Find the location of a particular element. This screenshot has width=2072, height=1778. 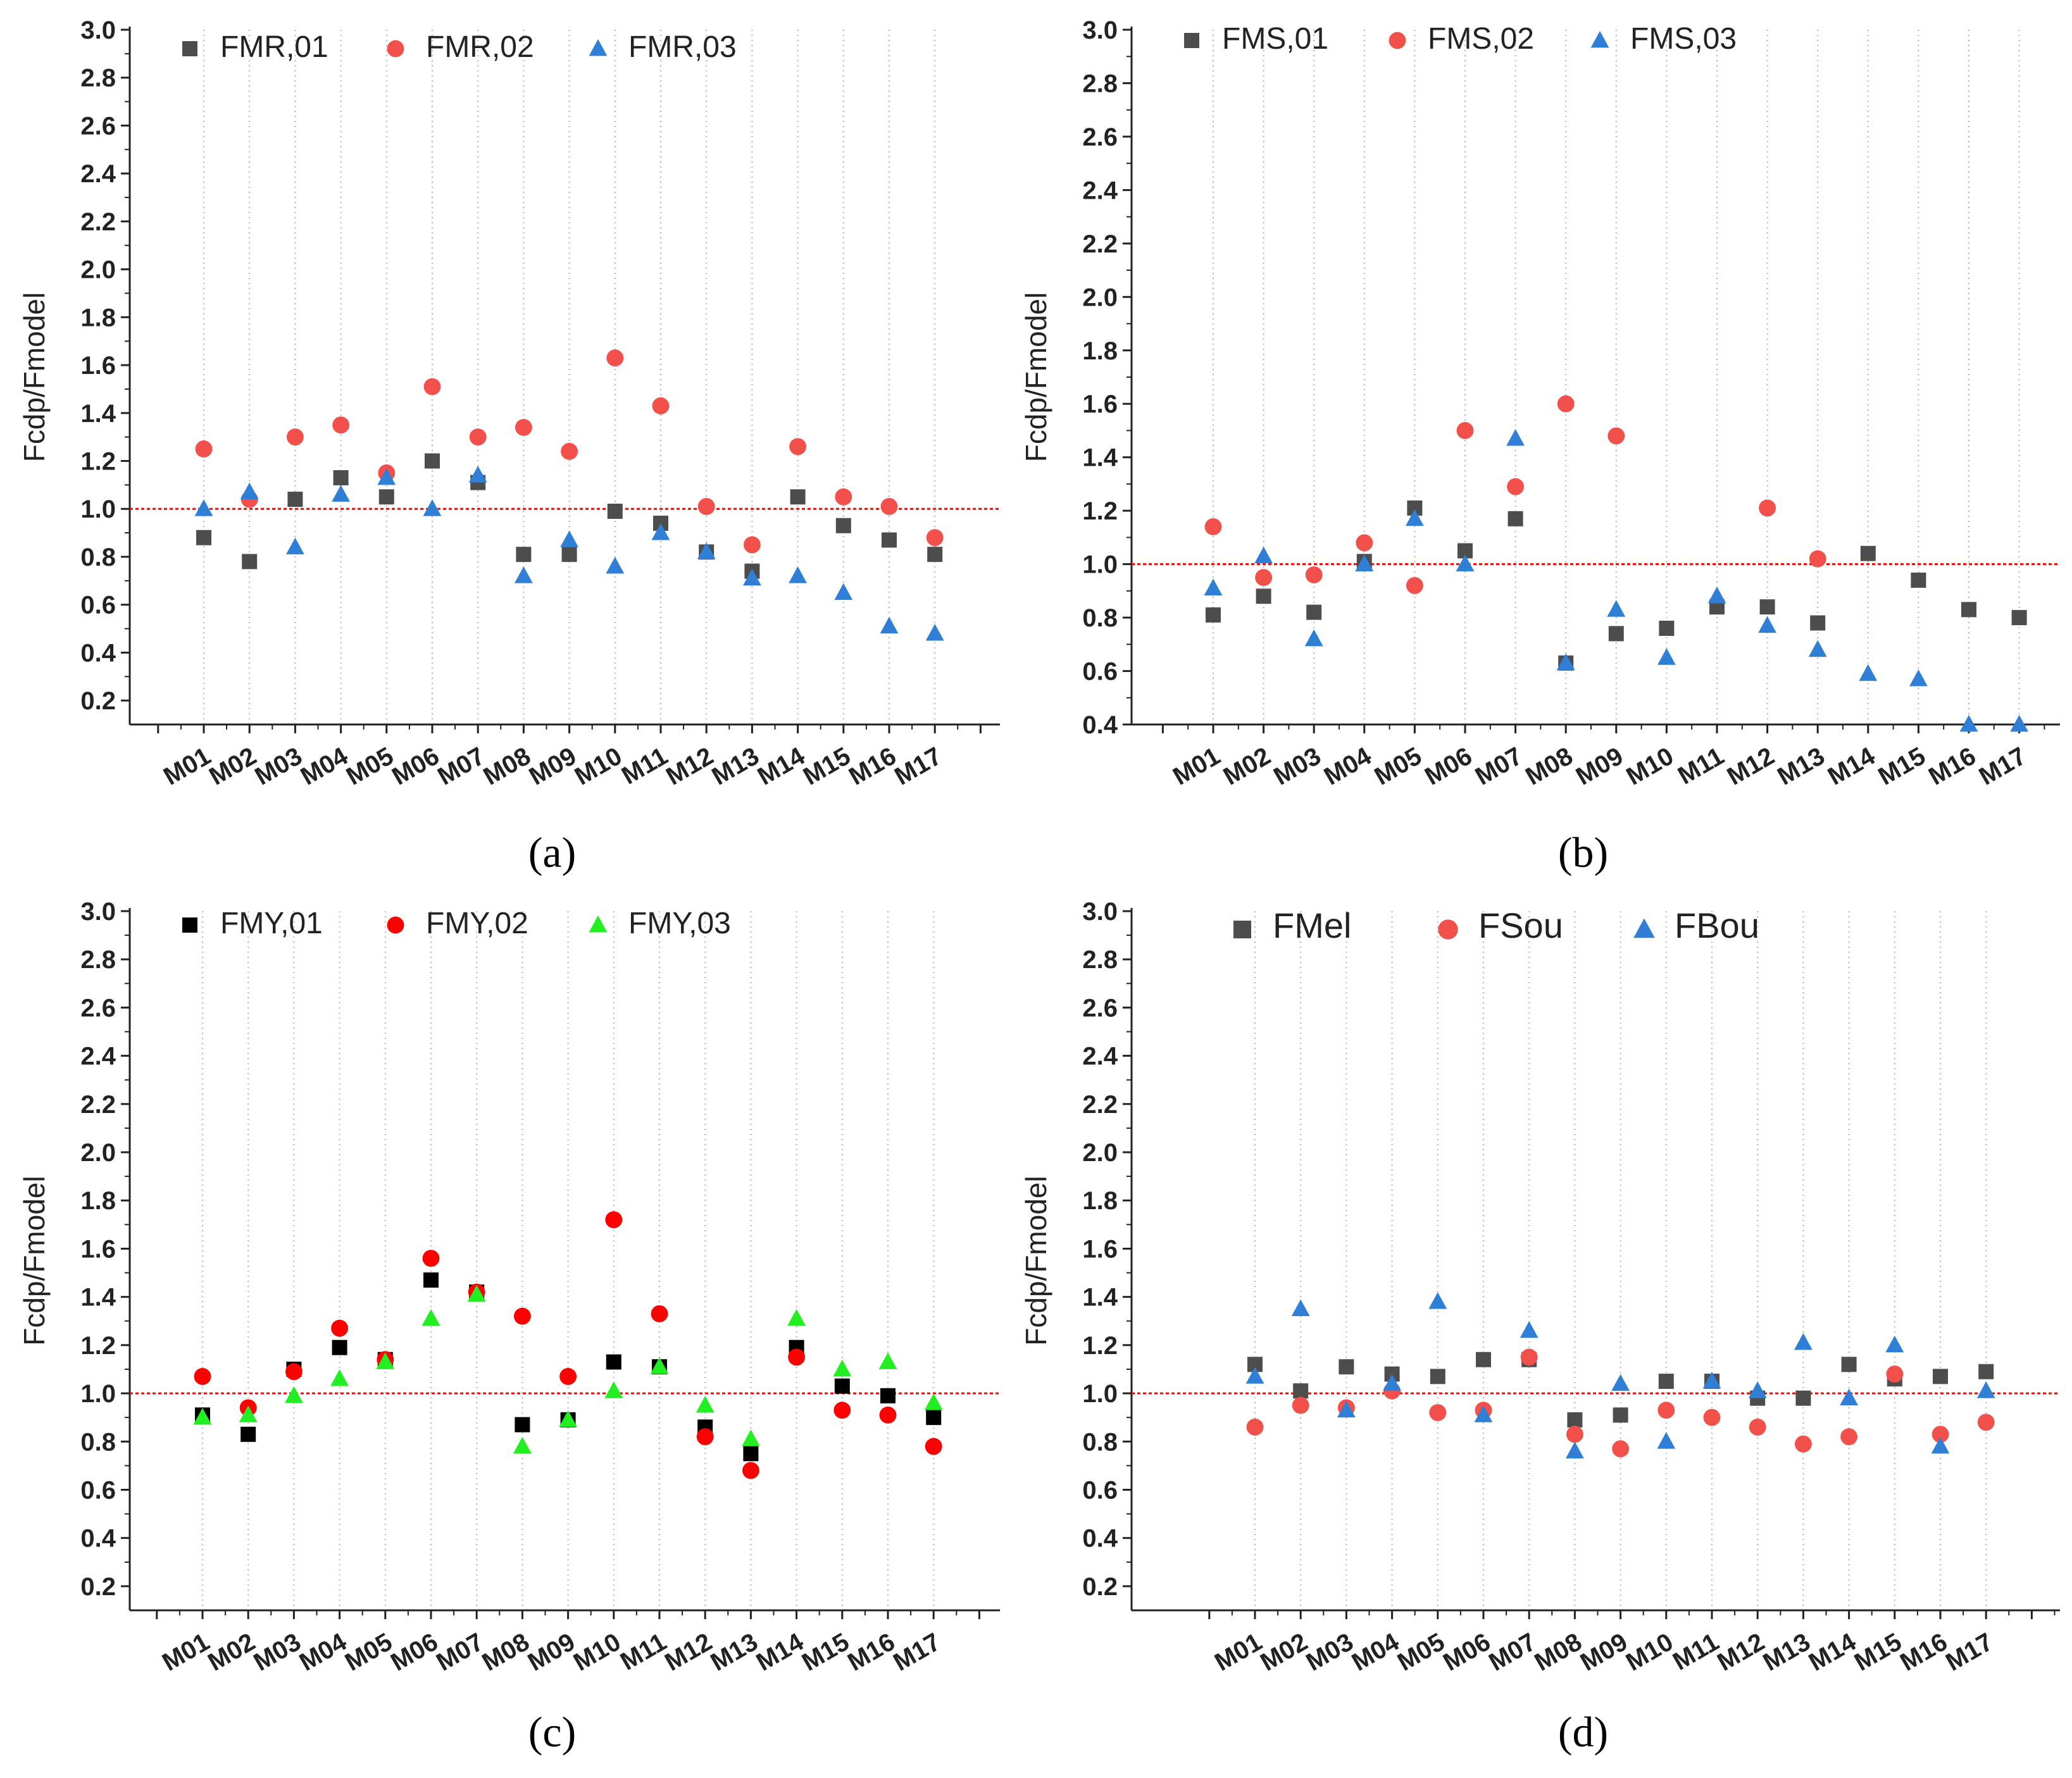

x-tick-label: M12 is located at coordinates (1751, 766).